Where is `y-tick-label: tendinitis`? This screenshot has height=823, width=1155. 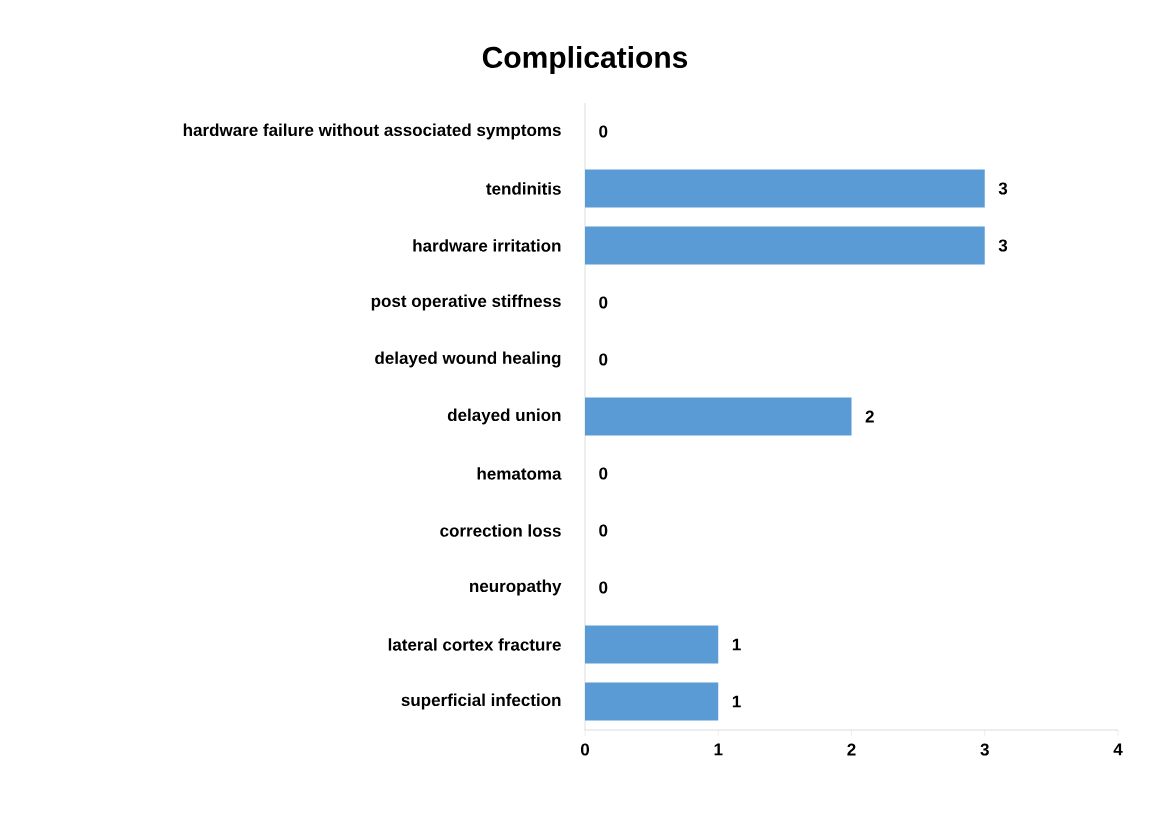 y-tick-label: tendinitis is located at coordinates (523, 188).